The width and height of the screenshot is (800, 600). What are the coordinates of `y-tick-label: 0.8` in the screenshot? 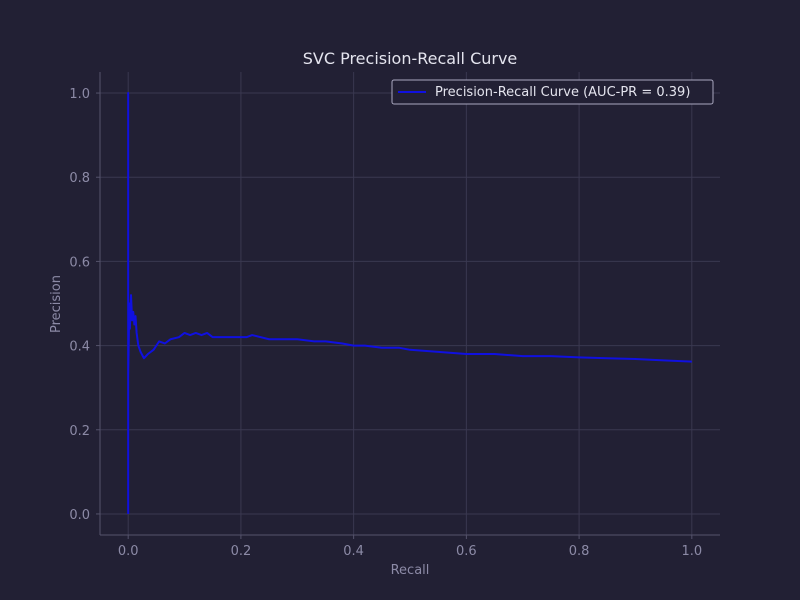 It's located at (79, 178).